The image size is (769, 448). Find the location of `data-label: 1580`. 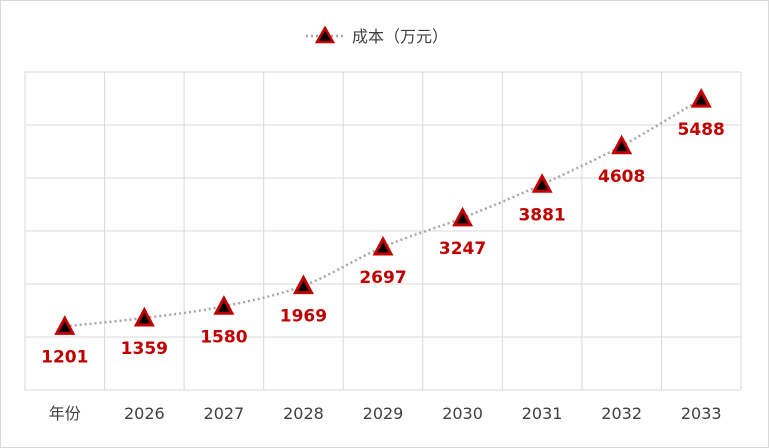

data-label: 1580 is located at coordinates (223, 337).